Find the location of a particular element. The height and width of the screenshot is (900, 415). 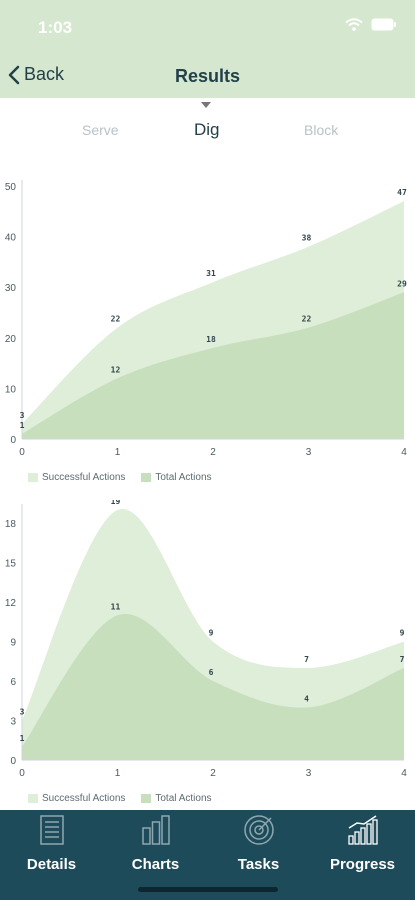

data-label: 12 is located at coordinates (116, 369).